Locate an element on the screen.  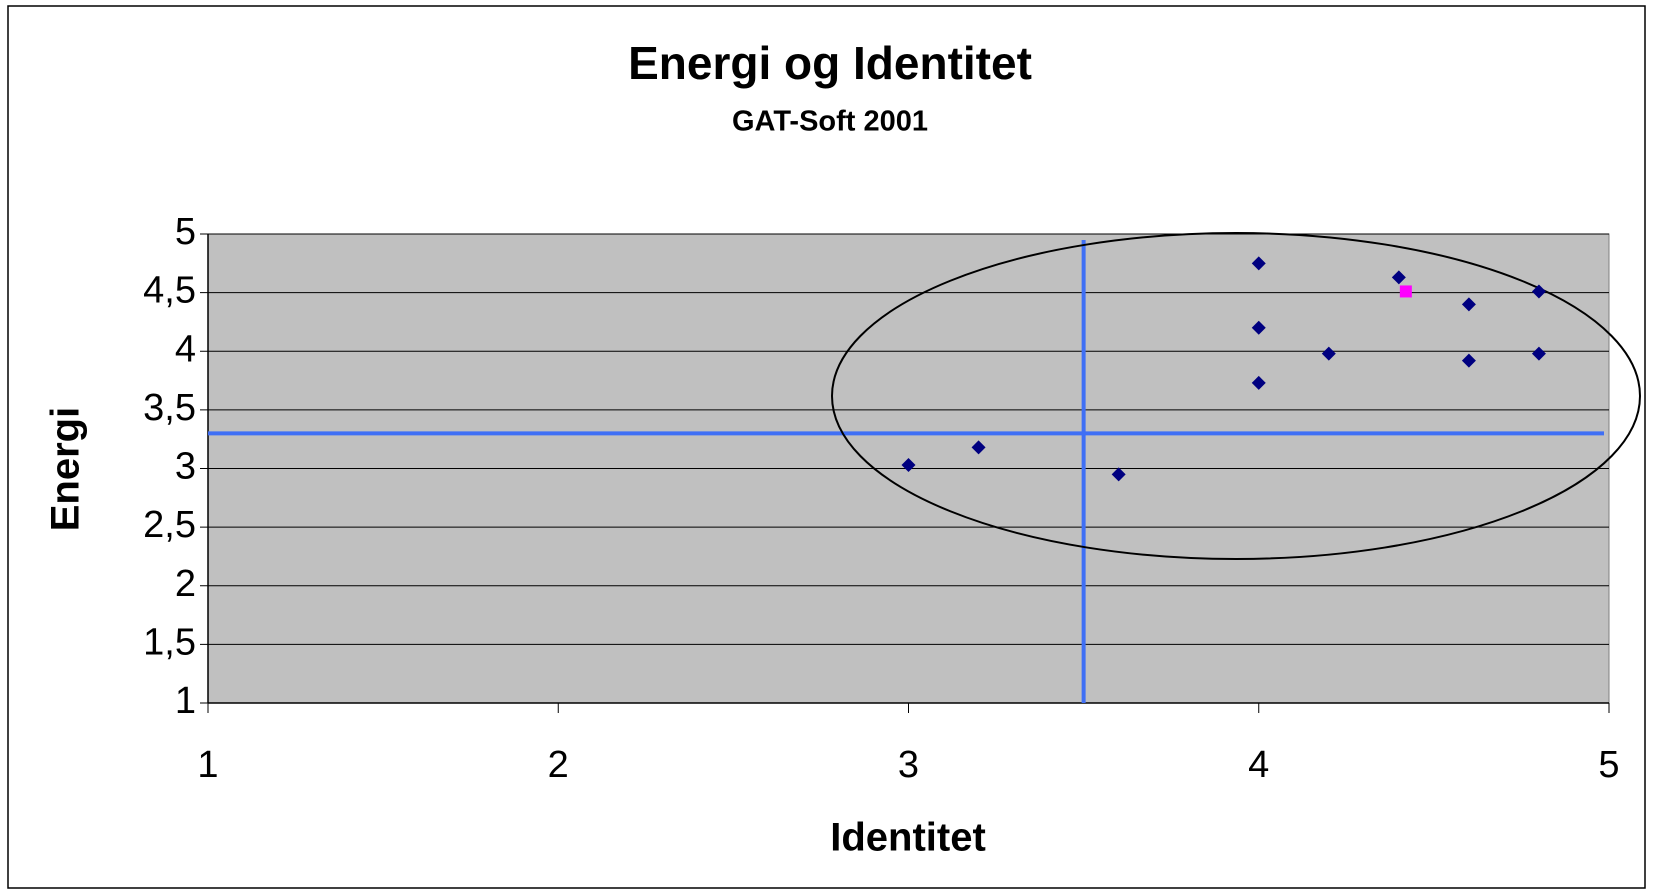
y-tick-label: 4 is located at coordinates (185, 349).